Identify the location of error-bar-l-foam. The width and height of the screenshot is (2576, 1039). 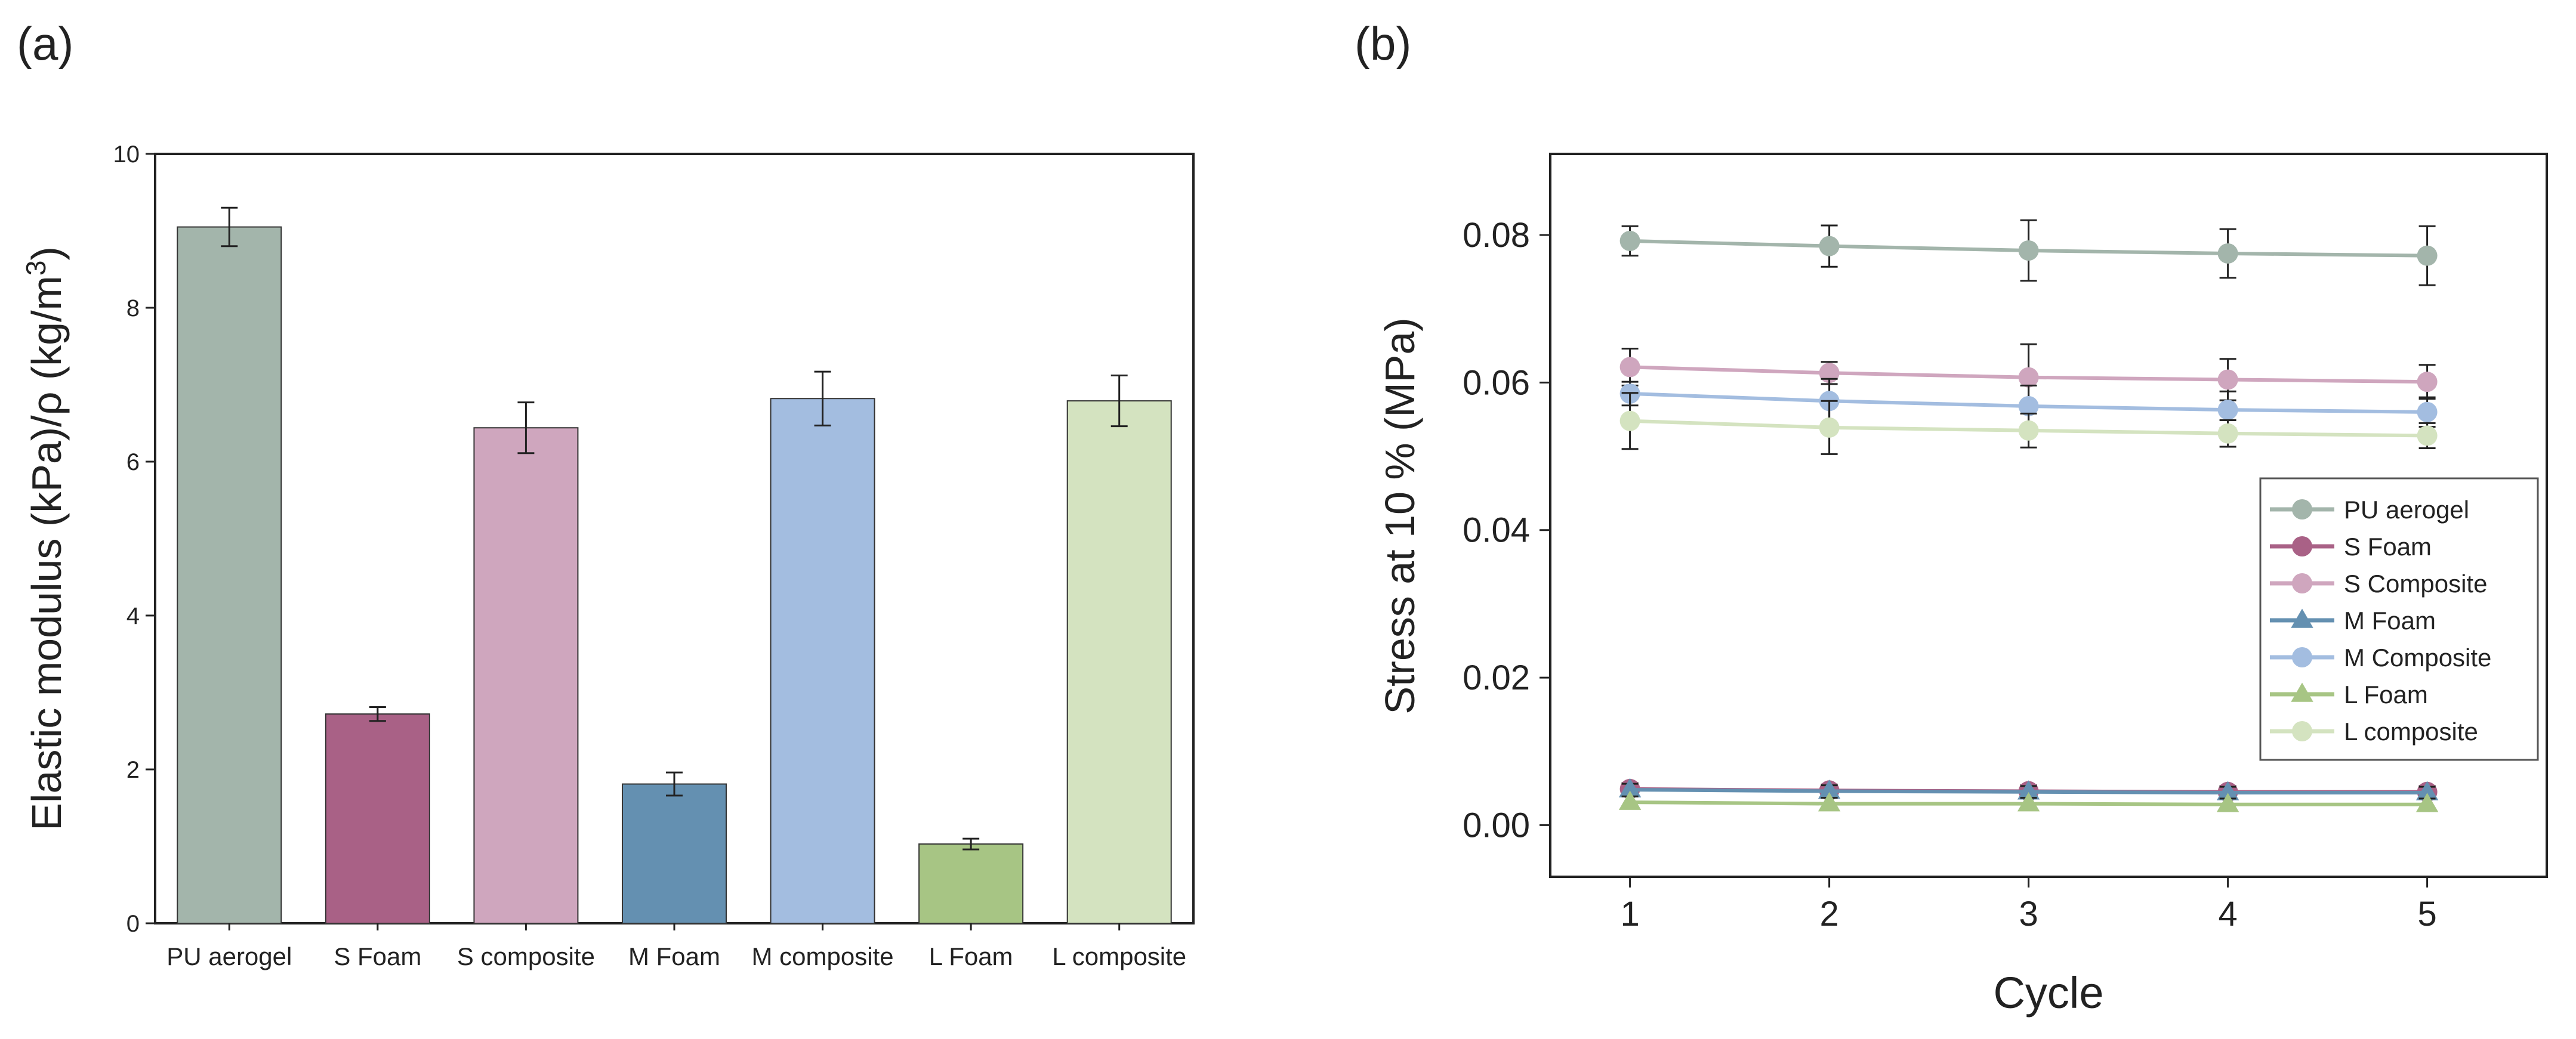
(971, 844).